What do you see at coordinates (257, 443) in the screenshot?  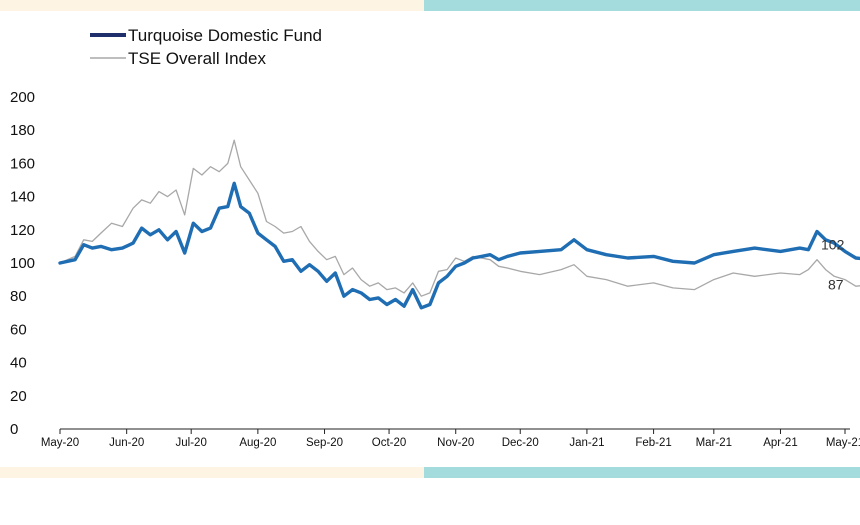 I see `x-tick-label: Aug-20` at bounding box center [257, 443].